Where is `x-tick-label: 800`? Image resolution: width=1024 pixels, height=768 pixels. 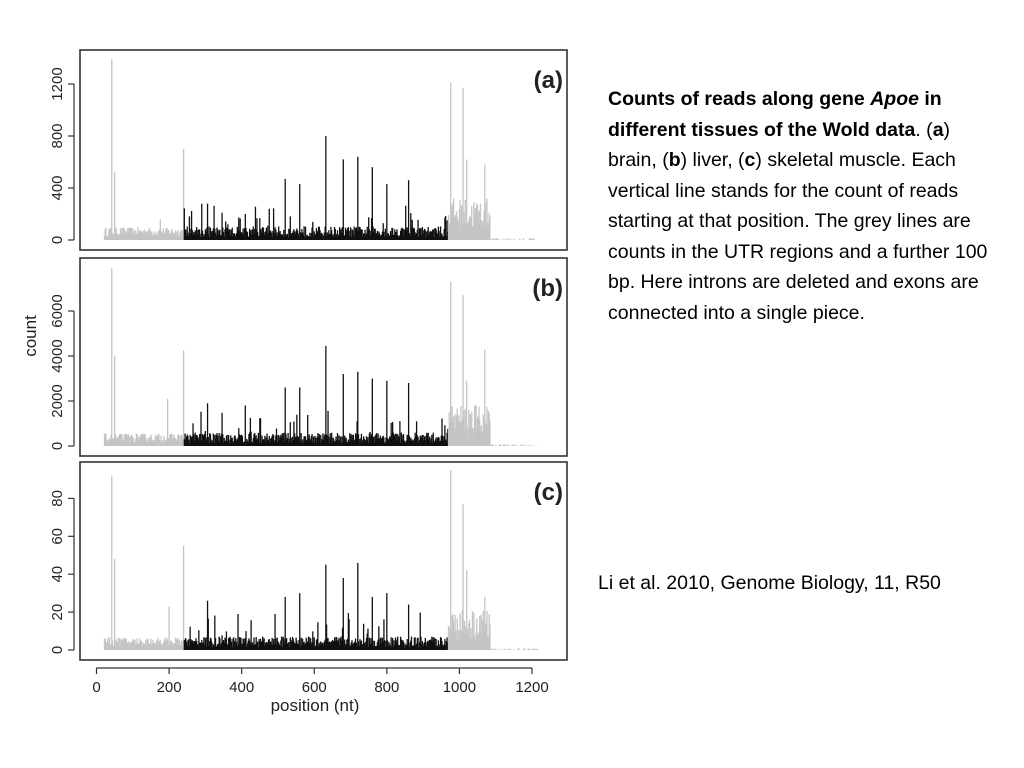
x-tick-label: 800 is located at coordinates (386, 687).